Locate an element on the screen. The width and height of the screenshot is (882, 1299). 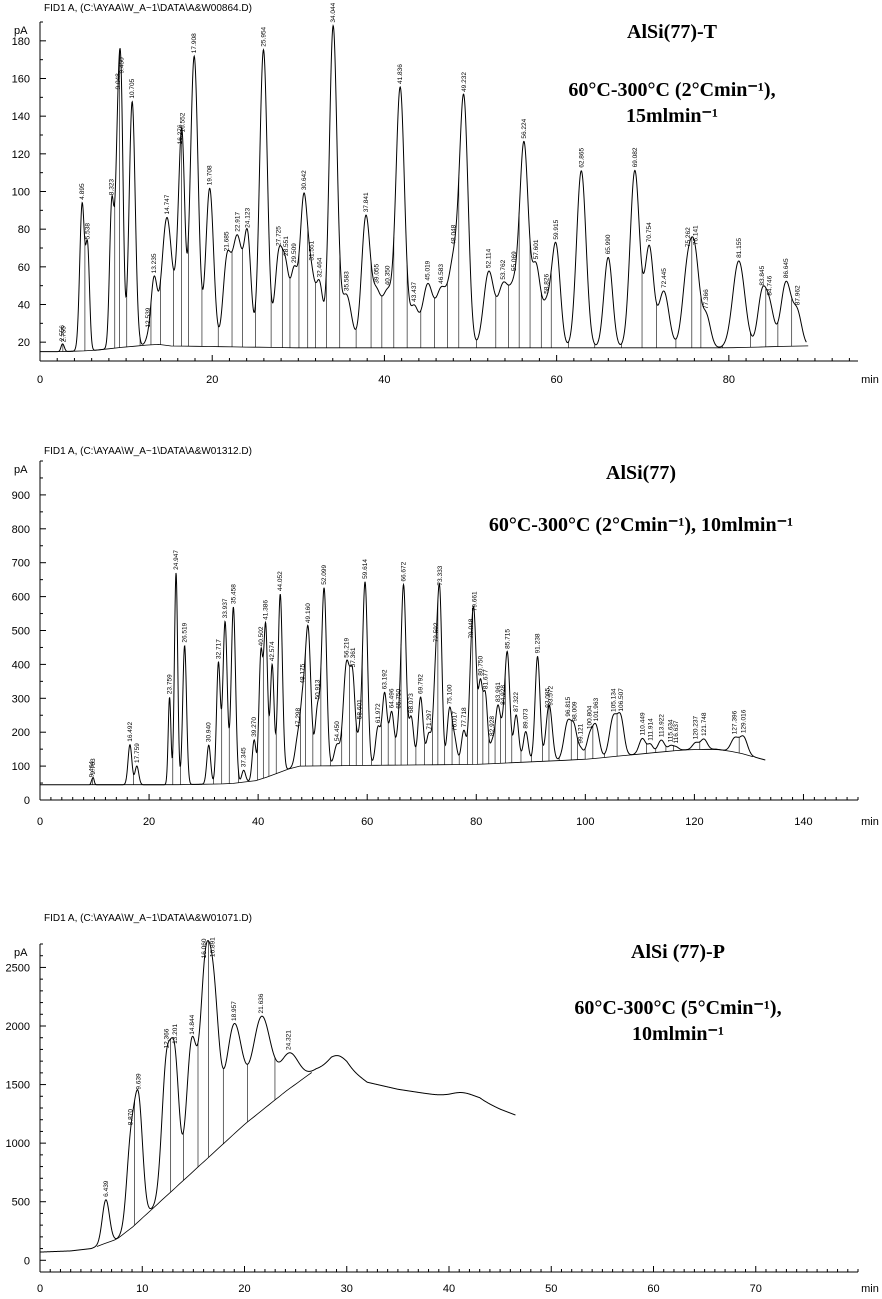
peak-label: 99.121 is located at coordinates (581, 733).